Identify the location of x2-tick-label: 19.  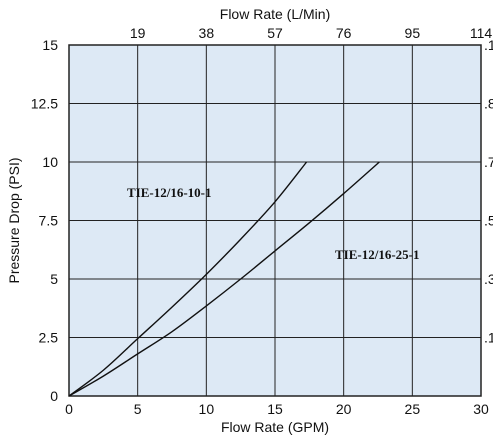
(138, 33).